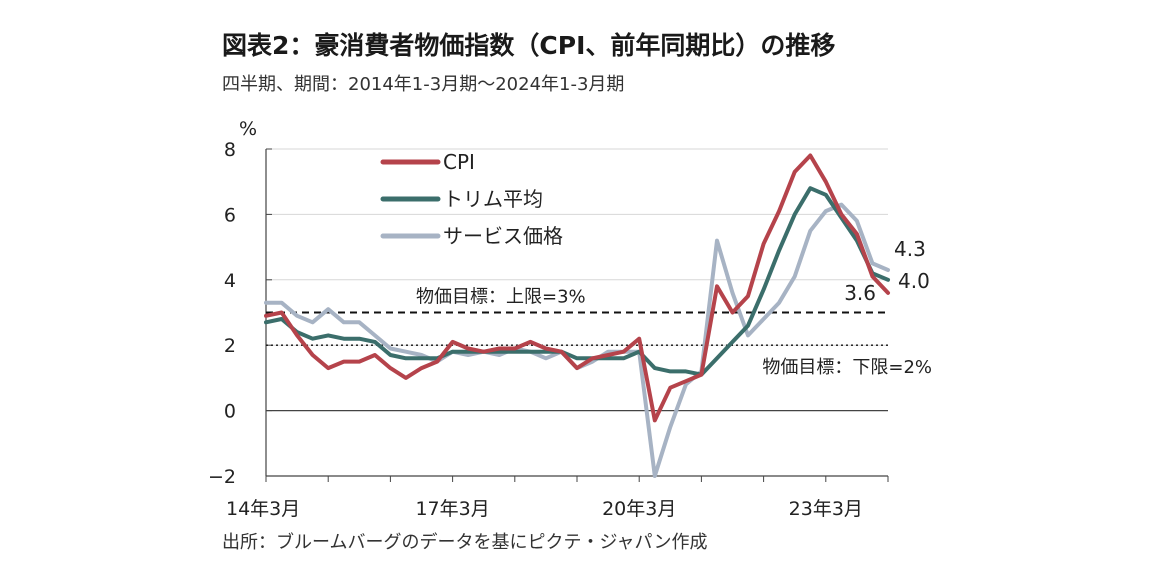 The height and width of the screenshot is (580, 1152). I want to click on end-label: 4.3, so click(910, 249).